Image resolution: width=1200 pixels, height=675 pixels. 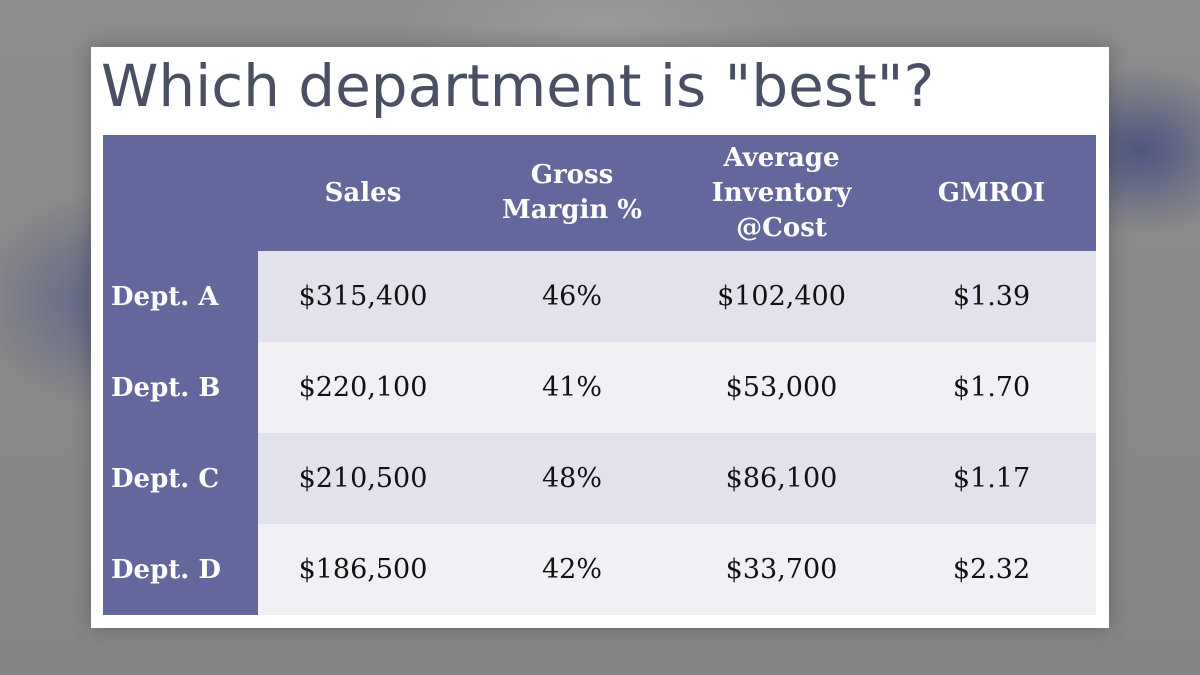 What do you see at coordinates (991, 296) in the screenshot?
I see `cell-gmroi: $1.39` at bounding box center [991, 296].